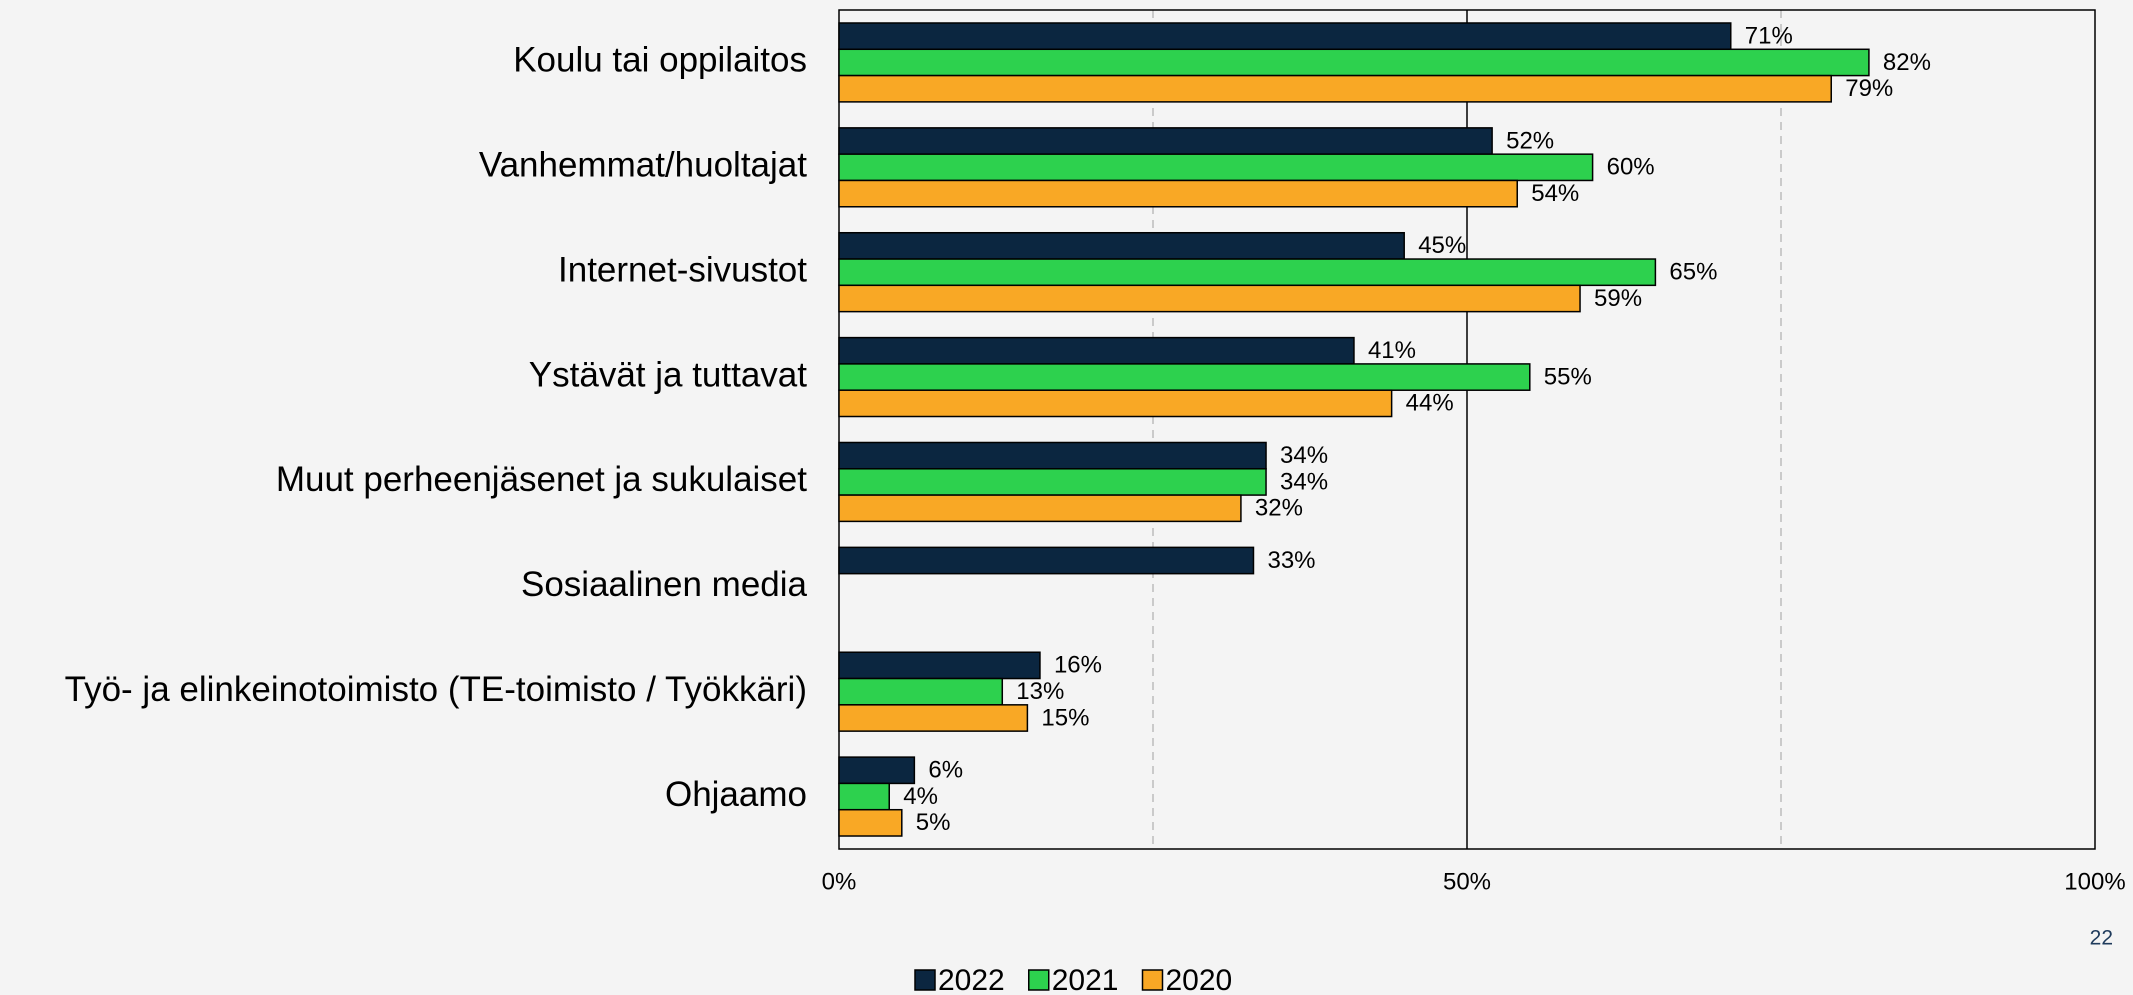 Image resolution: width=2133 pixels, height=995 pixels. I want to click on value-label: 32%, so click(1279, 508).